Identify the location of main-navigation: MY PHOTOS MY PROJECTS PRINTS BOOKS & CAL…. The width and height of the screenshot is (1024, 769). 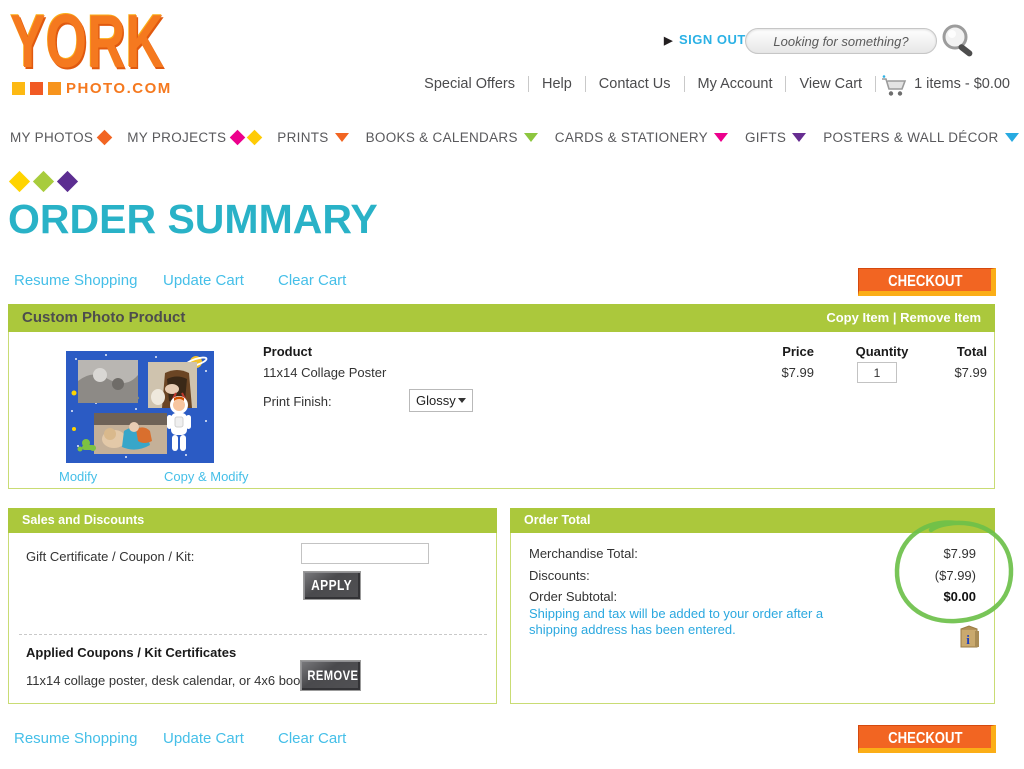
(517, 137).